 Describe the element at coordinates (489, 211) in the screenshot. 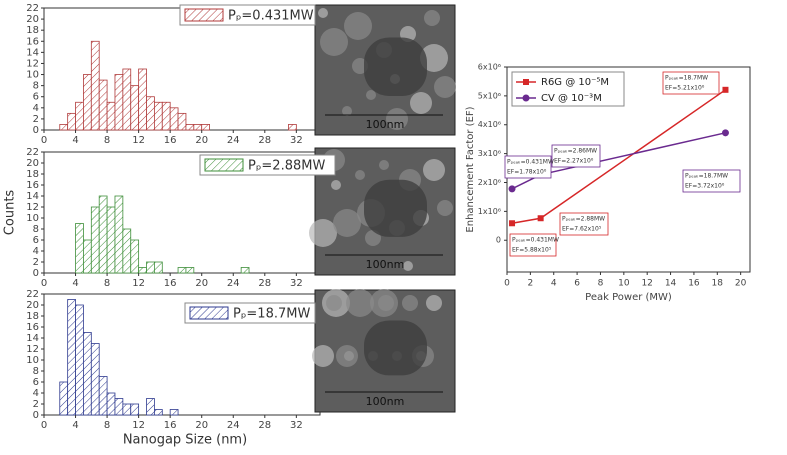

I see `y-tick-label: 1x10⁶` at that location.